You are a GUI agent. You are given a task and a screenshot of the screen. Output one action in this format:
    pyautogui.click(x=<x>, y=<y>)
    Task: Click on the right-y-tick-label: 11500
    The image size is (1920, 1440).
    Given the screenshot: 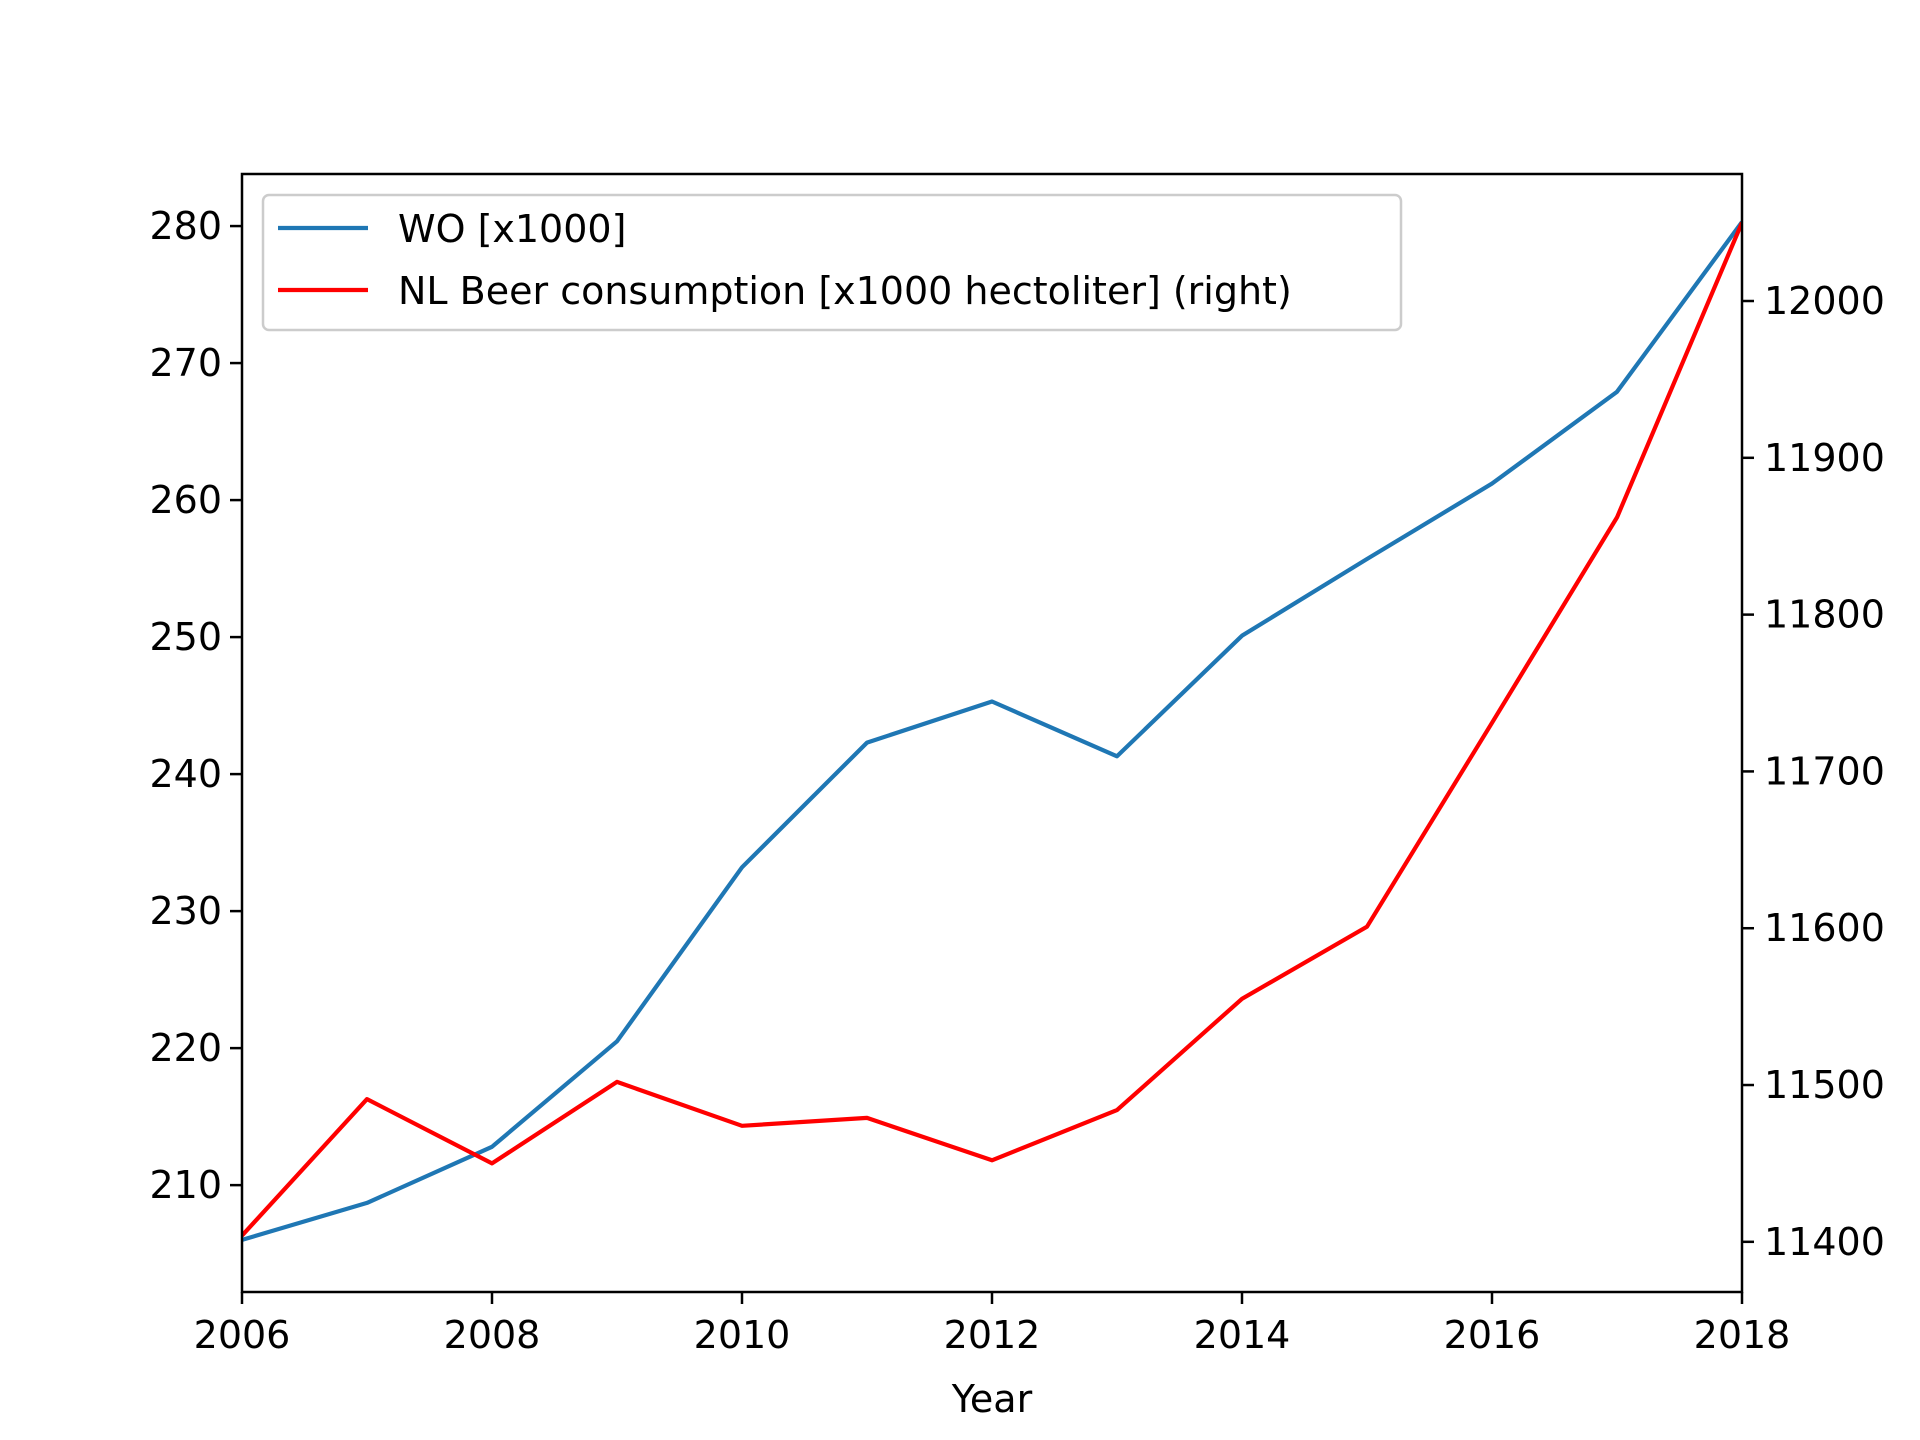 What is the action you would take?
    pyautogui.click(x=1824, y=1085)
    